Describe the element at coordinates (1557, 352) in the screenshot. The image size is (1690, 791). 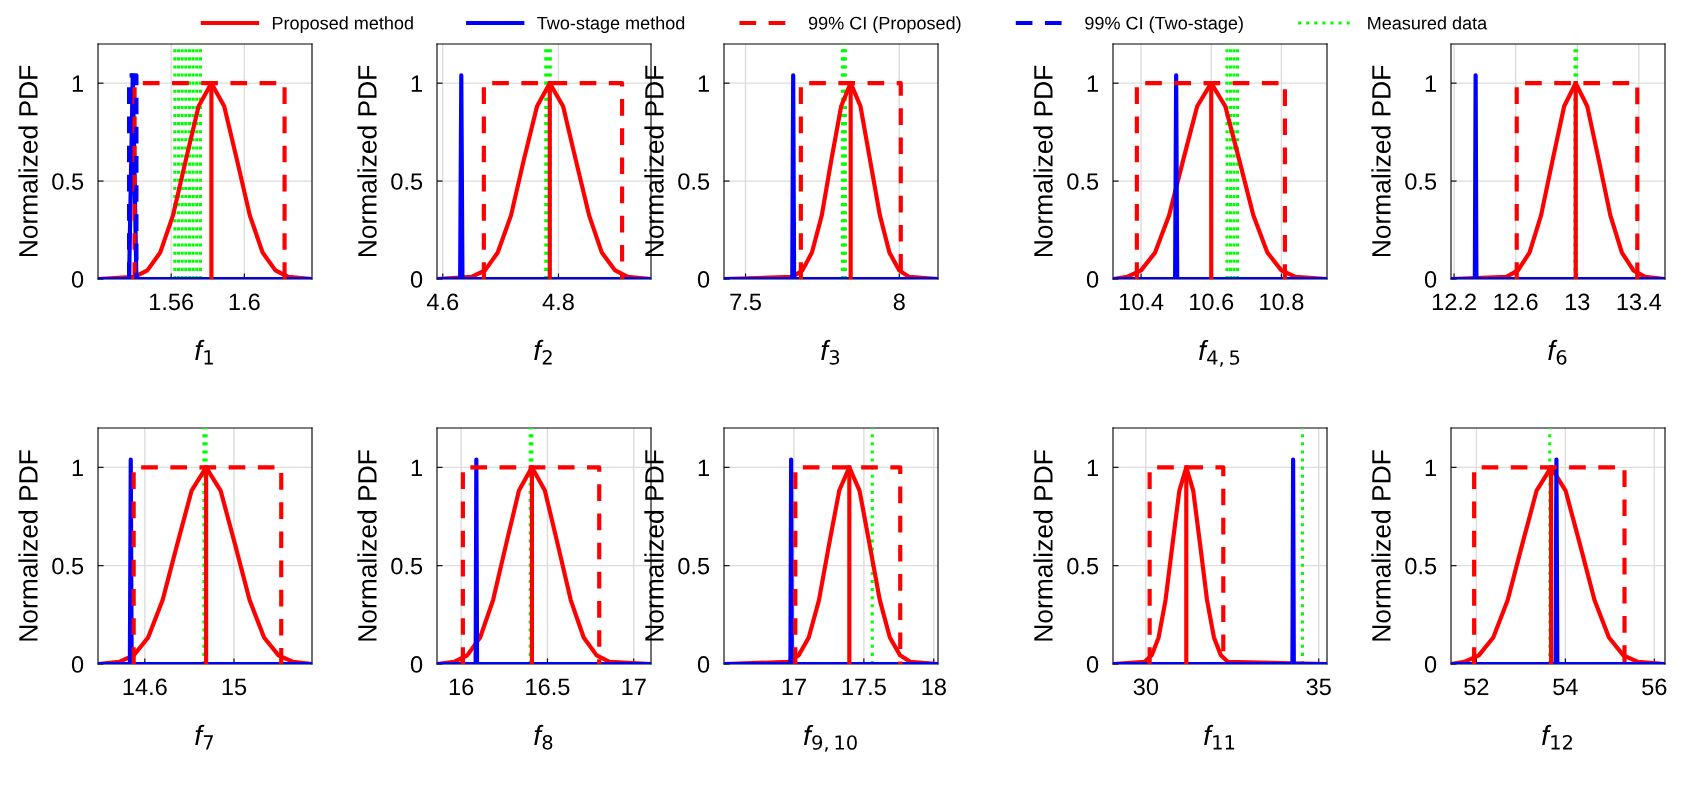
I see `x-axis-title: f$_{6}$` at that location.